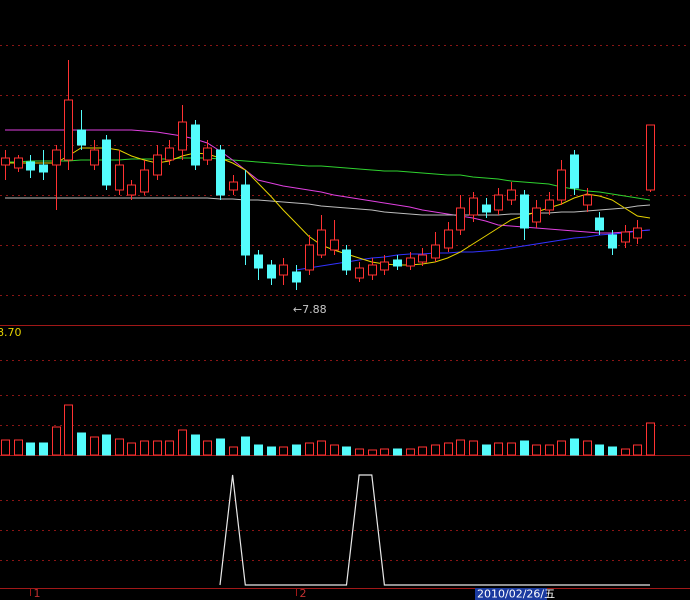 The height and width of the screenshot is (600, 690). I want to click on indicator-line, so click(434, 530).